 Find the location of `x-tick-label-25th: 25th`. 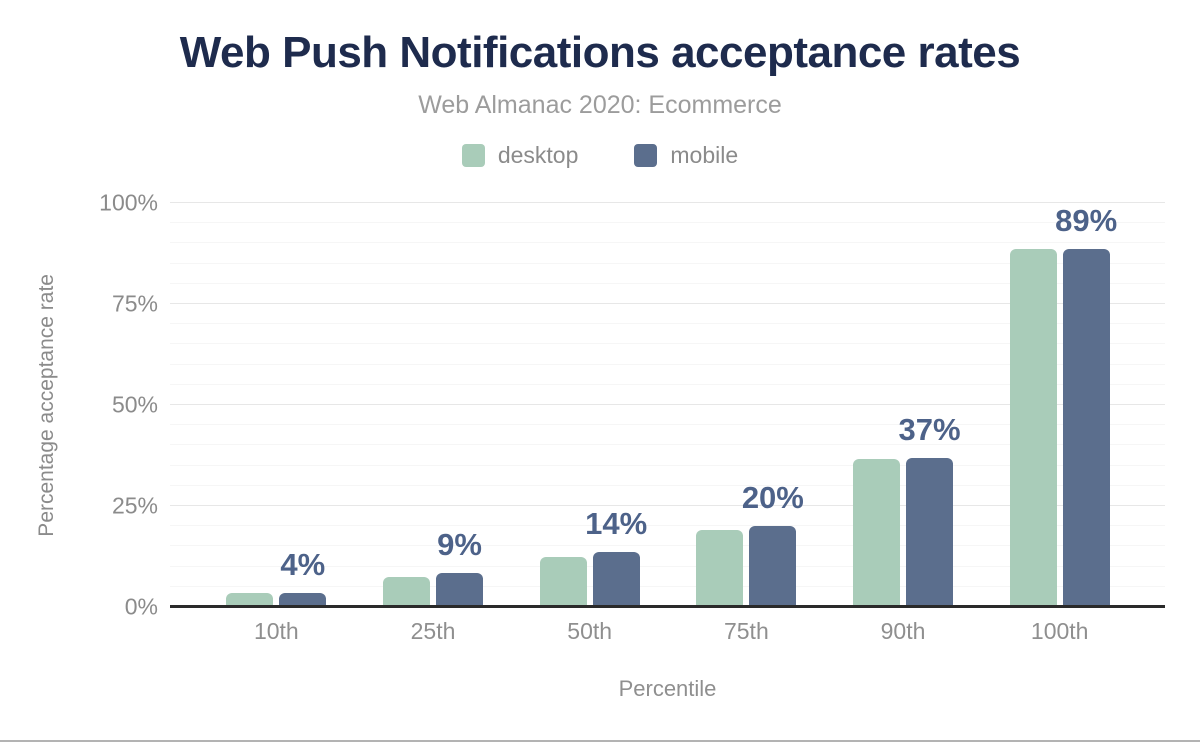

x-tick-label-25th: 25th is located at coordinates (433, 631).